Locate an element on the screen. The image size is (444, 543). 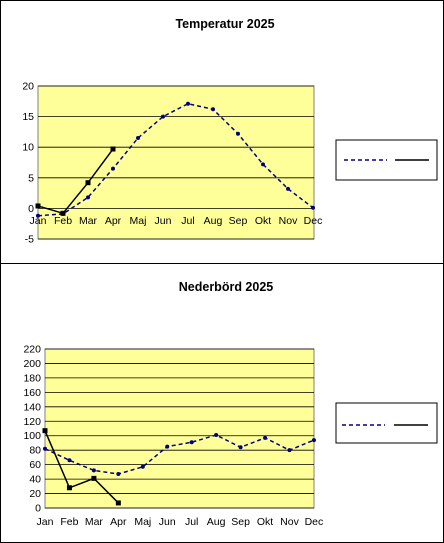
y-tick-label: 60 is located at coordinates (35, 465).